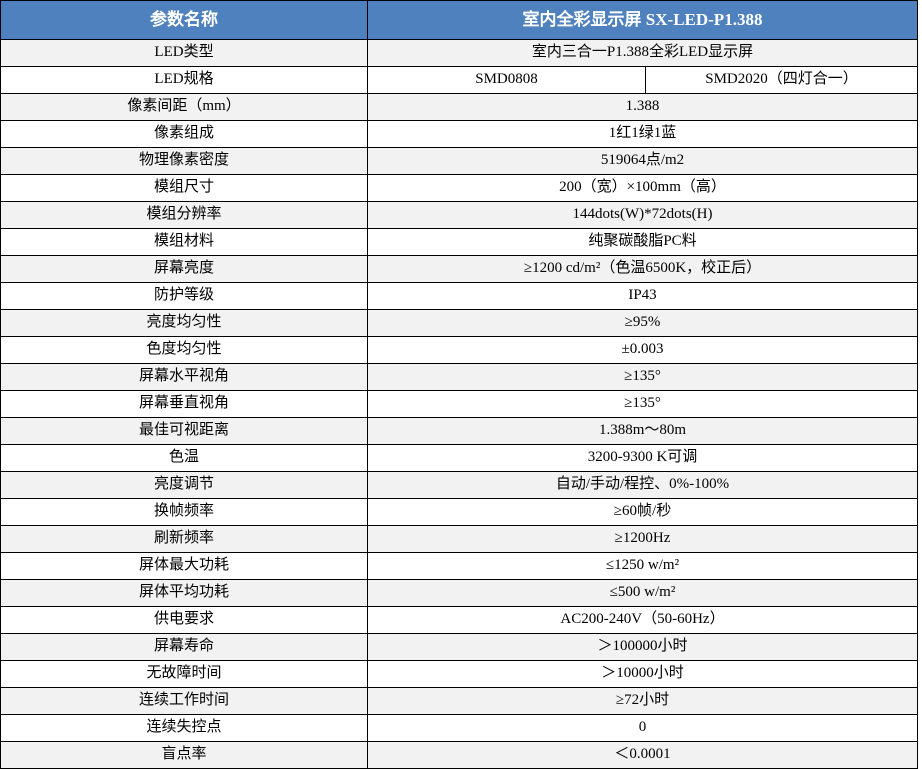 The width and height of the screenshot is (922, 769). I want to click on table-row: 防护等级 IP43, so click(459, 296).